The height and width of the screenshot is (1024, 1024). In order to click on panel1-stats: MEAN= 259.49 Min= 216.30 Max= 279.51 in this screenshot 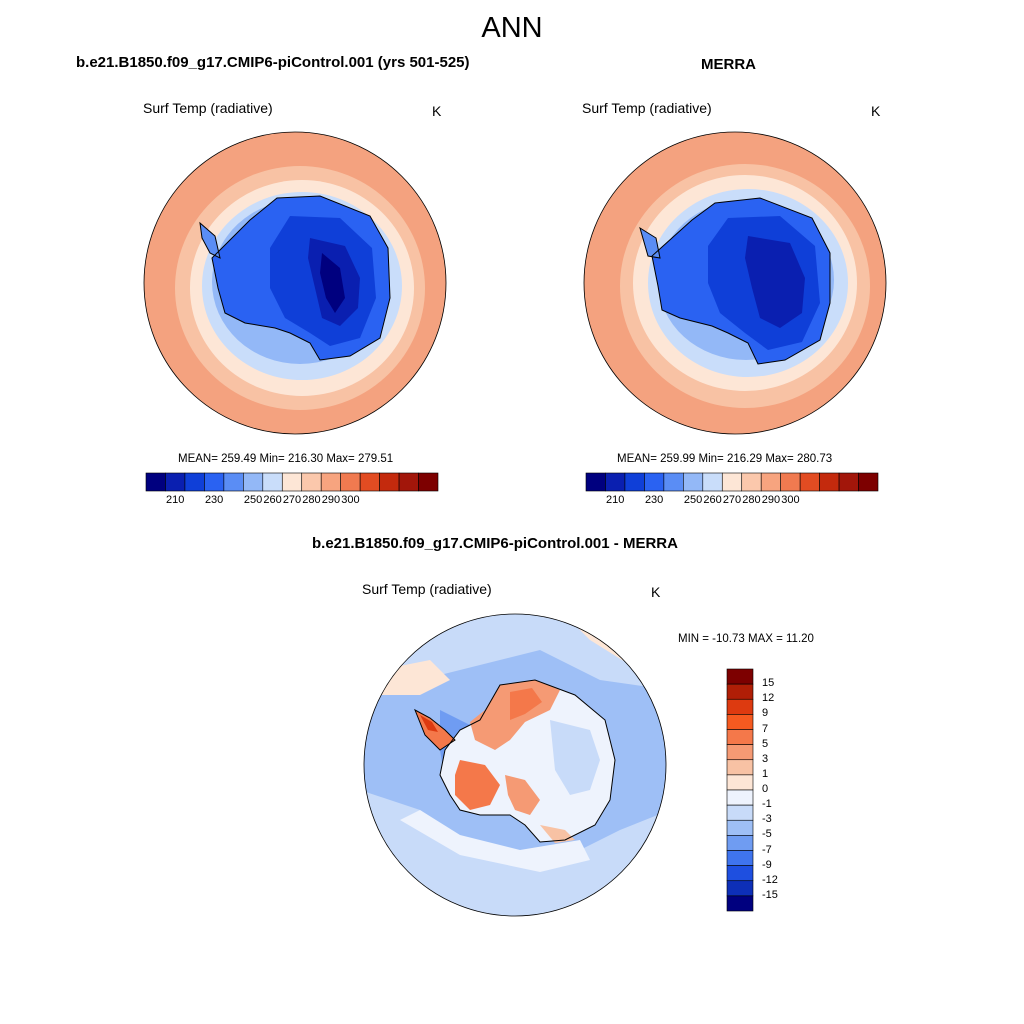, I will do `click(286, 459)`.